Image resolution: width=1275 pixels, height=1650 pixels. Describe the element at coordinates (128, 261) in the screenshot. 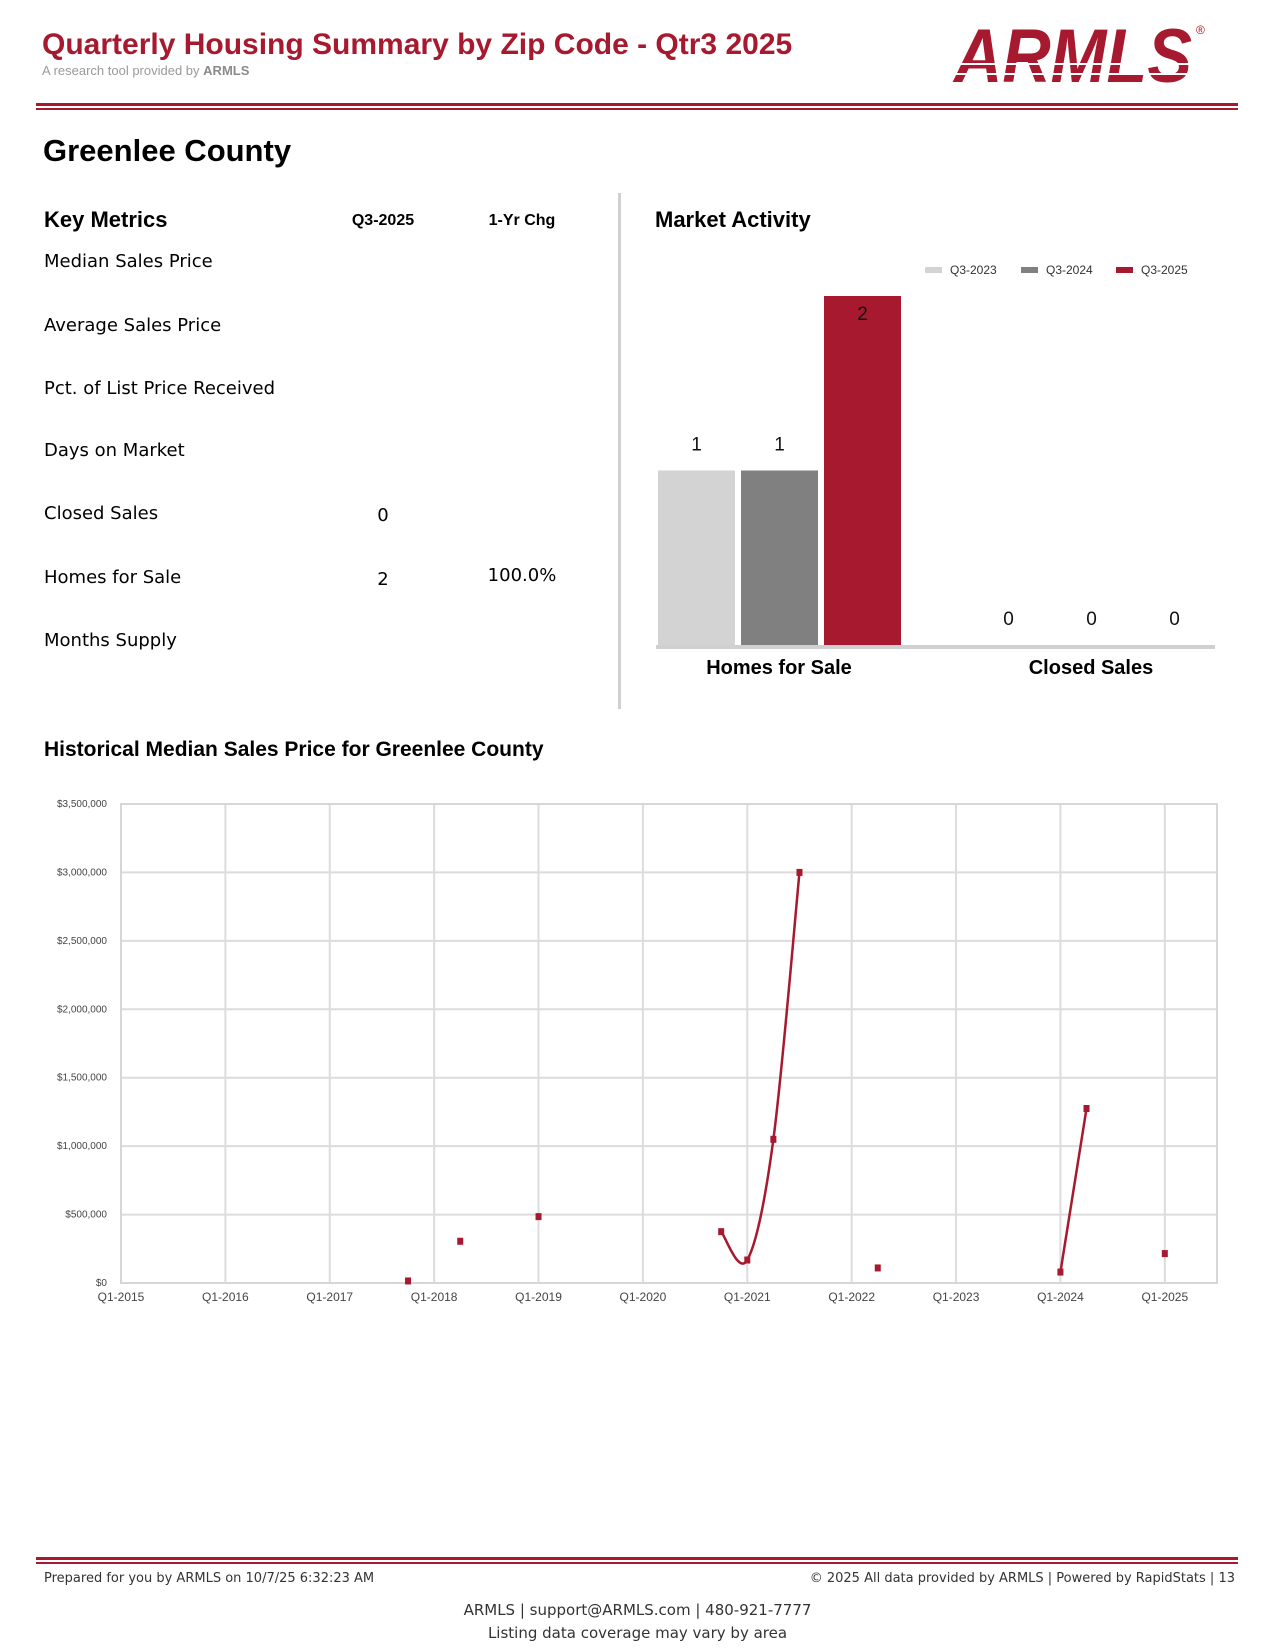

I see `metric-label: Median Sales Price` at that location.